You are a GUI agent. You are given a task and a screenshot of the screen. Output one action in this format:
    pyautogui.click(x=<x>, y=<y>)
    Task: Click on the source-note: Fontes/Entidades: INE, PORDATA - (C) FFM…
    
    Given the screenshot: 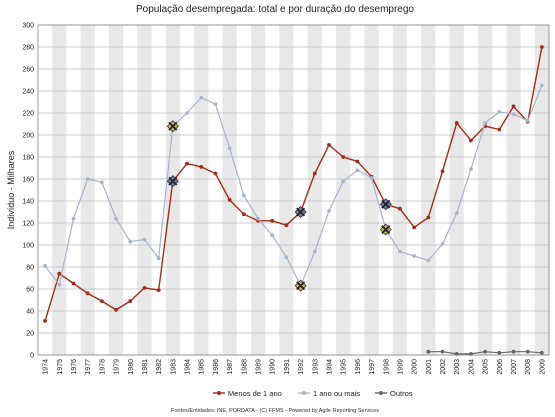 What is the action you would take?
    pyautogui.click(x=275, y=411)
    